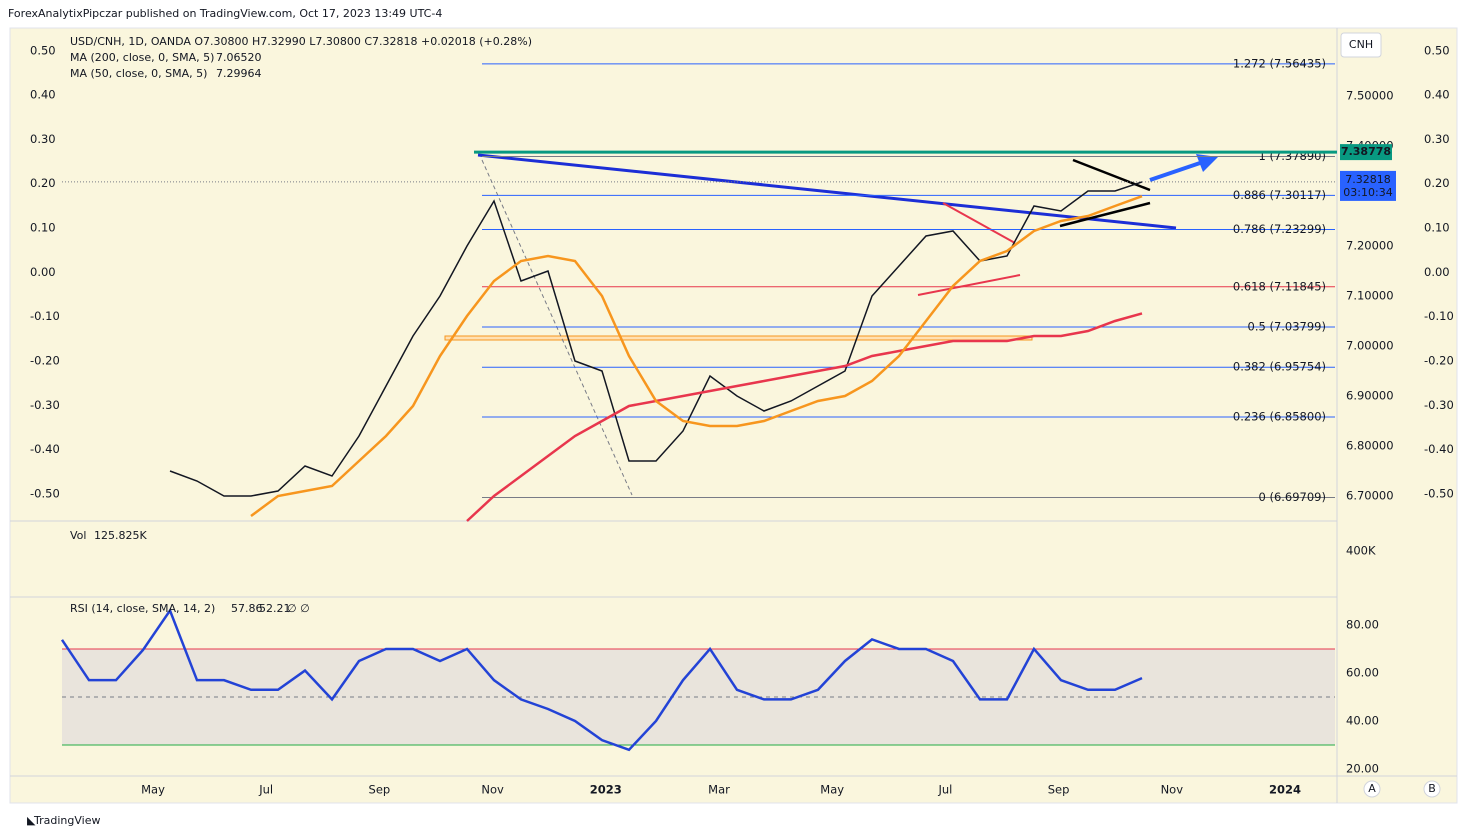 This screenshot has height=839, width=1467. I want to click on x-tick-label: Mar, so click(719, 790).